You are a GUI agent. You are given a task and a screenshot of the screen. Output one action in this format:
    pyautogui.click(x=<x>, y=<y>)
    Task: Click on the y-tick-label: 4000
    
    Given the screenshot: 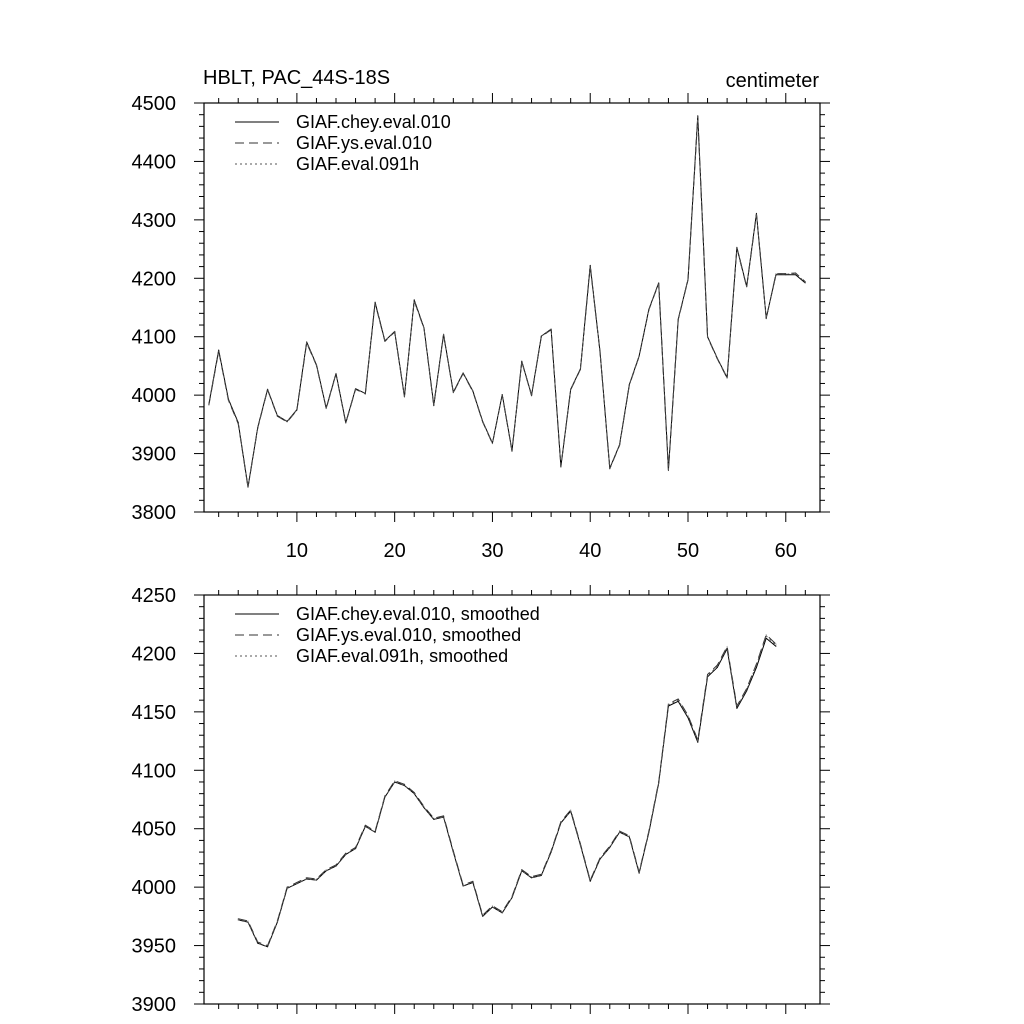 What is the action you would take?
    pyautogui.click(x=154, y=396)
    